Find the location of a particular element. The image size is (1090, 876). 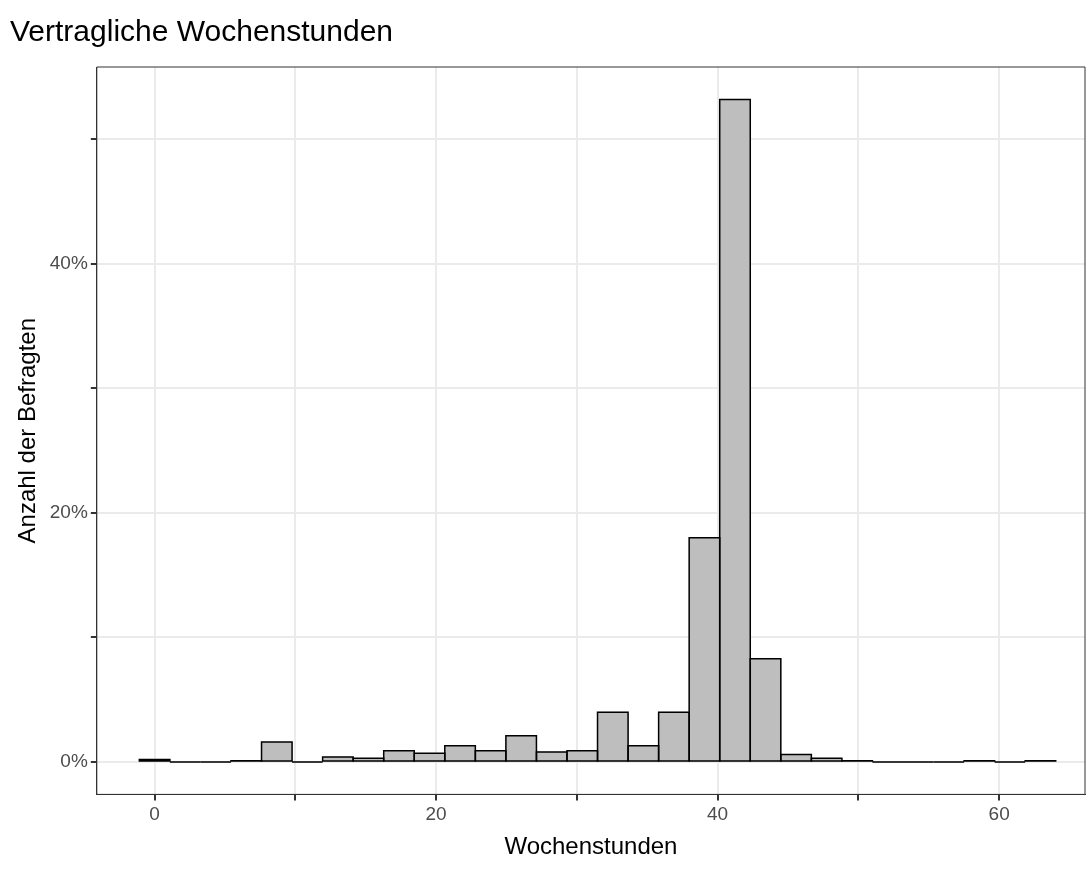

x-tick-label: 0 is located at coordinates (154, 814).